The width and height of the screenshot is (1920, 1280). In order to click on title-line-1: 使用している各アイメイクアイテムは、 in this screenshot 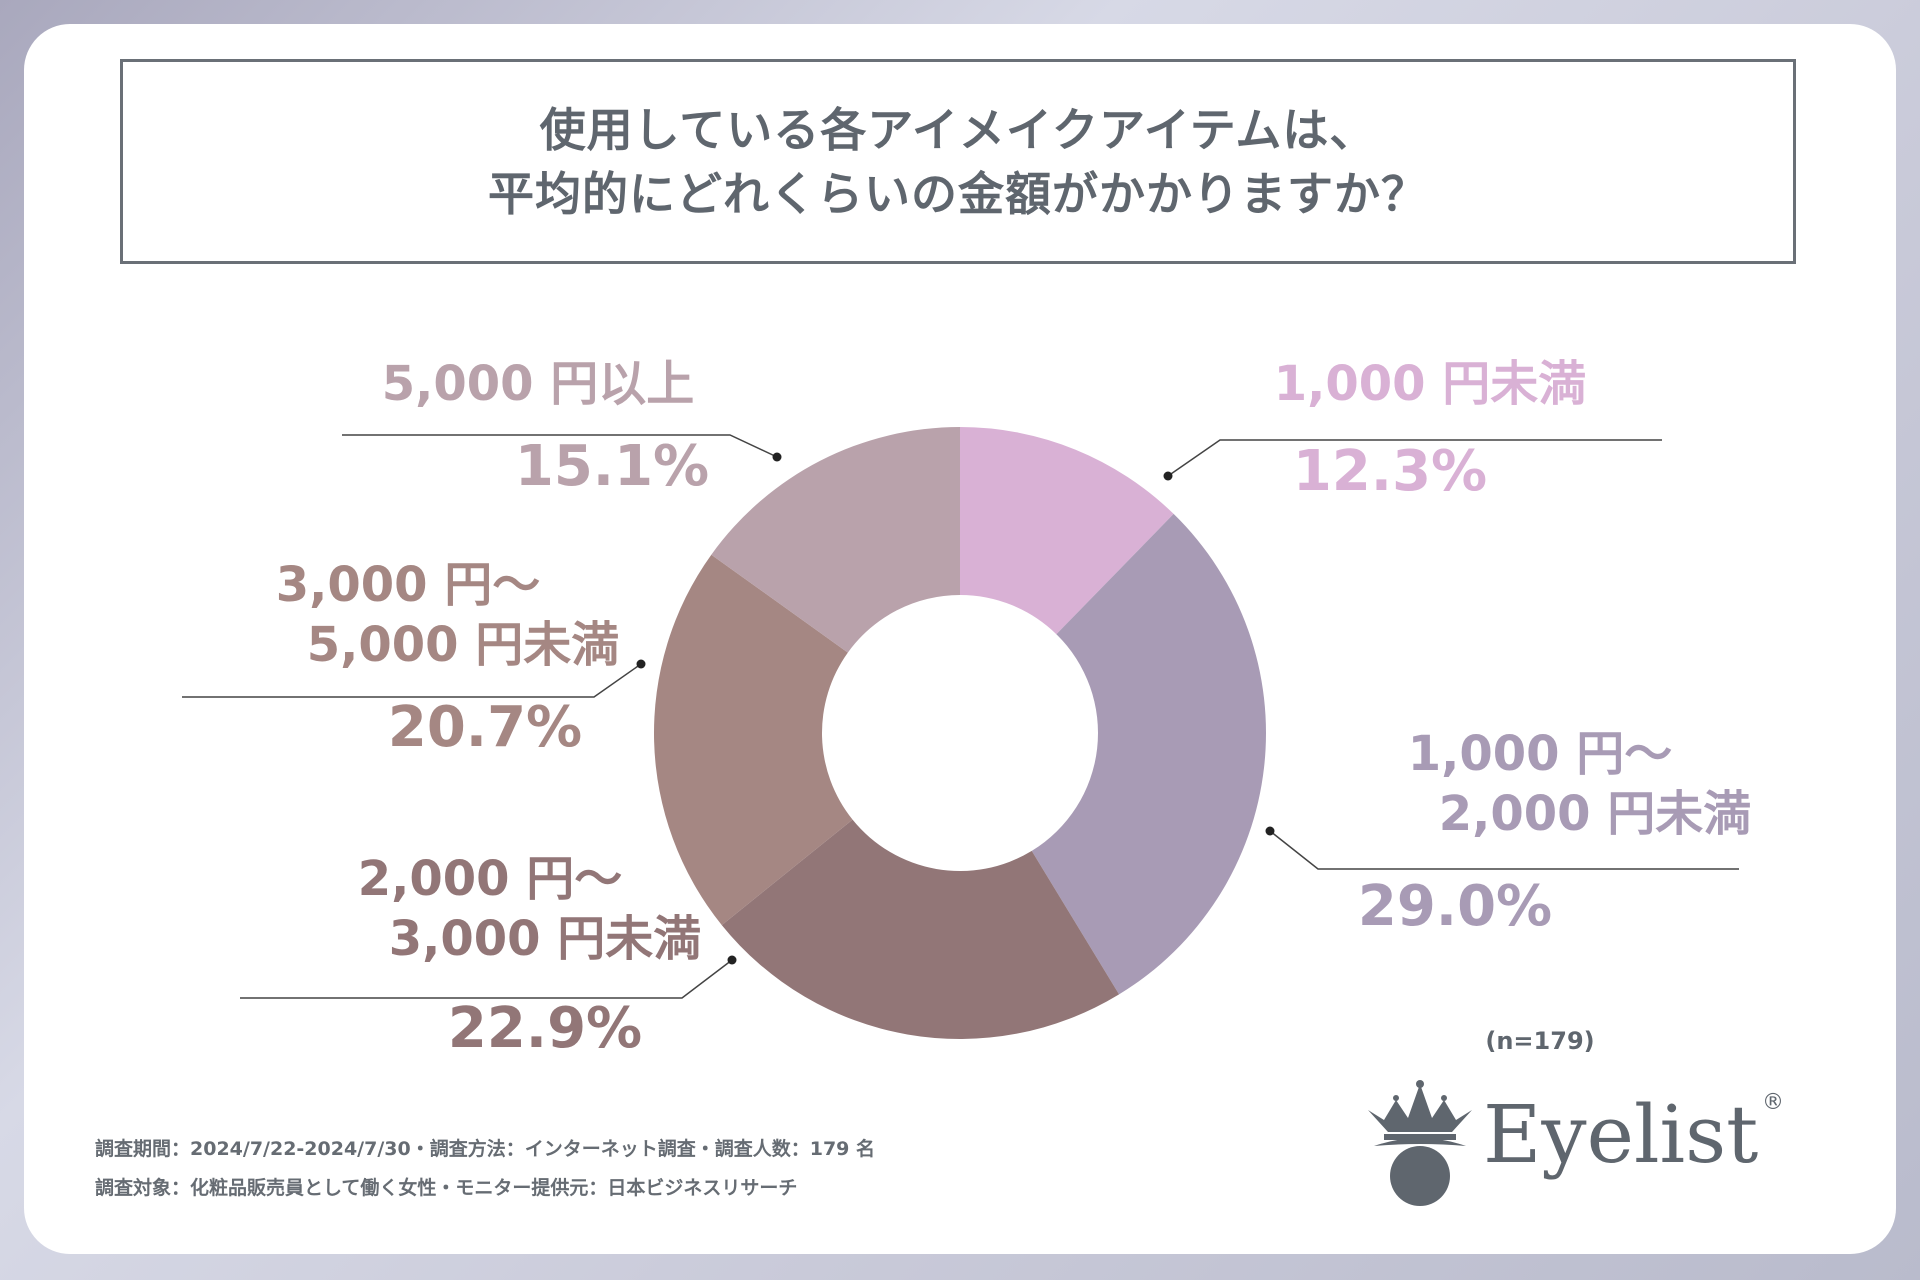, I will do `click(958, 129)`.